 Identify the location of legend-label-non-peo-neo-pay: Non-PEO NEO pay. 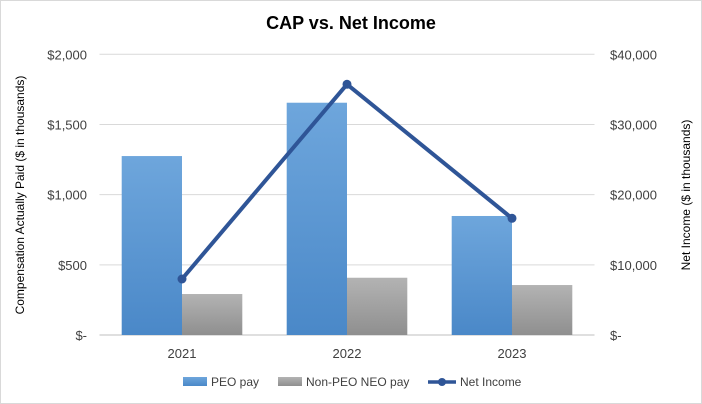
(357, 382).